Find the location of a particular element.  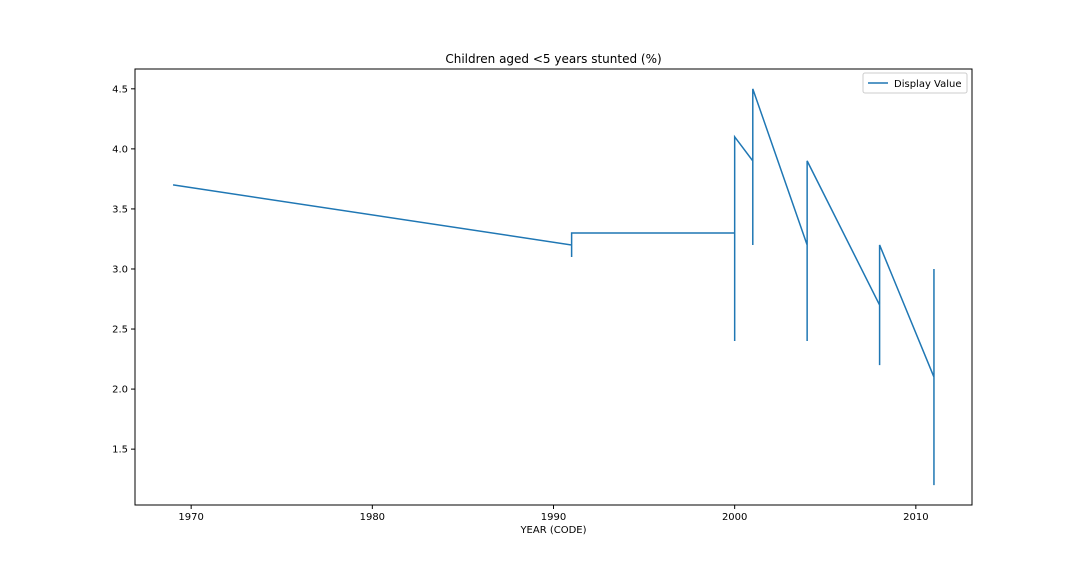

y-tick-label: 4.5 is located at coordinates (120, 89).